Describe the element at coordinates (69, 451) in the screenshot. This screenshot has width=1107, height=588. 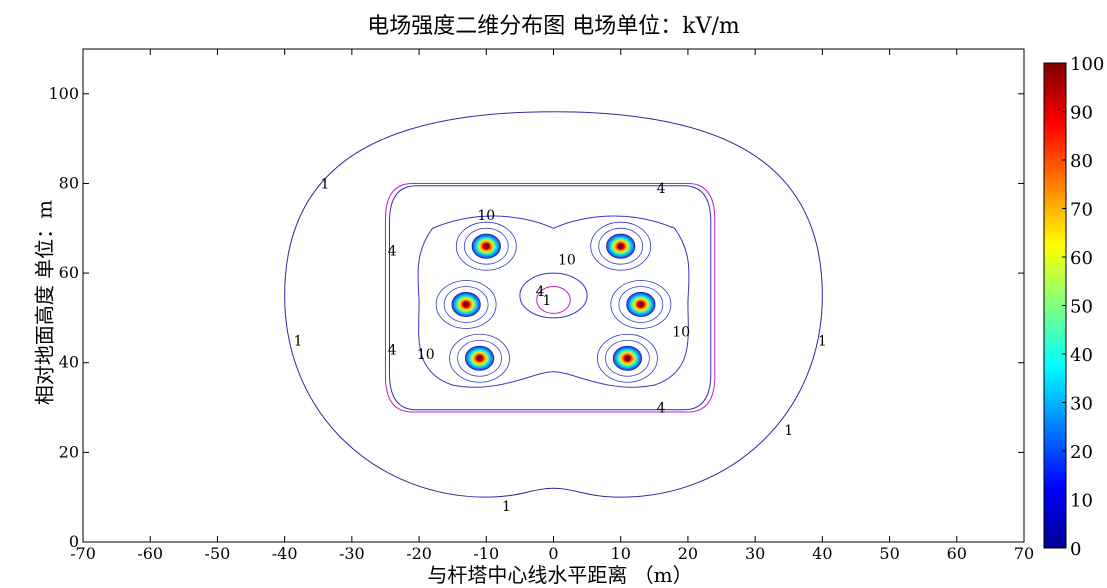
I see `y-tick-label: 20` at that location.